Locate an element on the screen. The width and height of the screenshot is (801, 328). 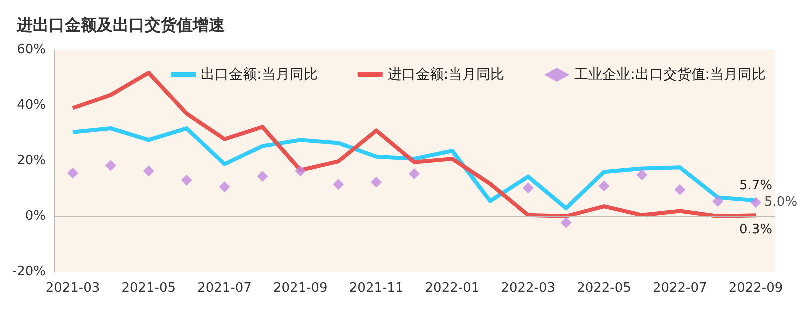
legend-label: 工业企业:出口交货值:当月同比 is located at coordinates (670, 75).